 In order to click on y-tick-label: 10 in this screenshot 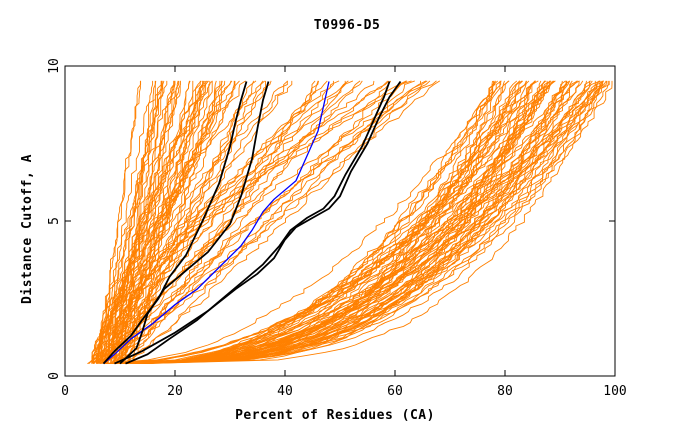, I will do `click(54, 66)`.